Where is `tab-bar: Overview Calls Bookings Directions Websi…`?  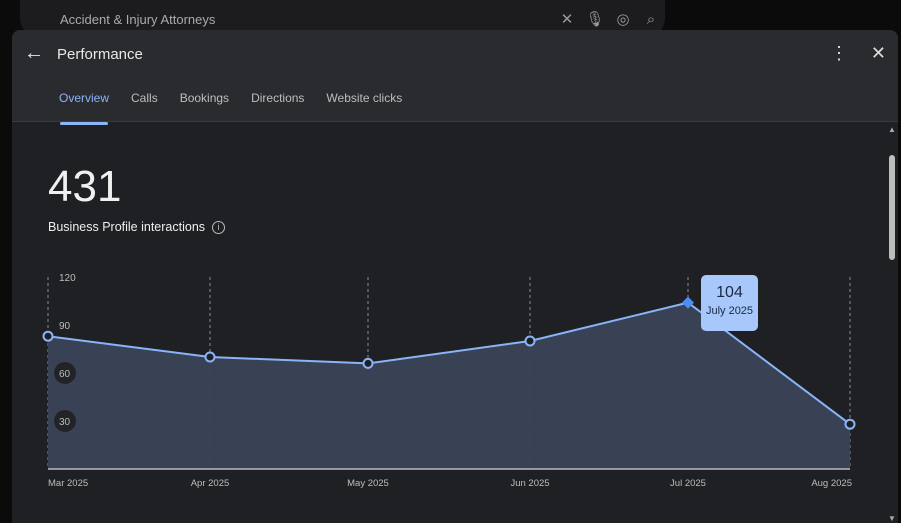
tab-bar: Overview Calls Bookings Directions Websi… is located at coordinates (230, 108).